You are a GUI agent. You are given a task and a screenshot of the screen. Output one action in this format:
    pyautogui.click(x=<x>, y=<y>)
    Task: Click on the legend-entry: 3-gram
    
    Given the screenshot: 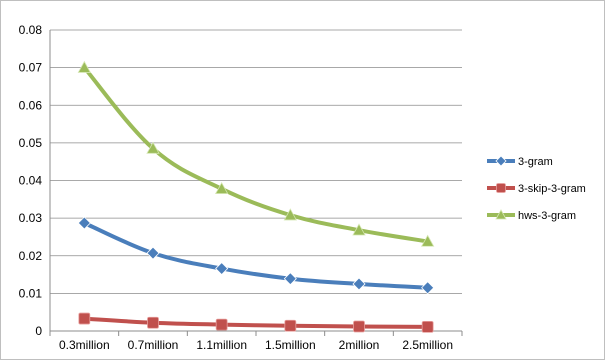 What is the action you would take?
    pyautogui.click(x=520, y=161)
    